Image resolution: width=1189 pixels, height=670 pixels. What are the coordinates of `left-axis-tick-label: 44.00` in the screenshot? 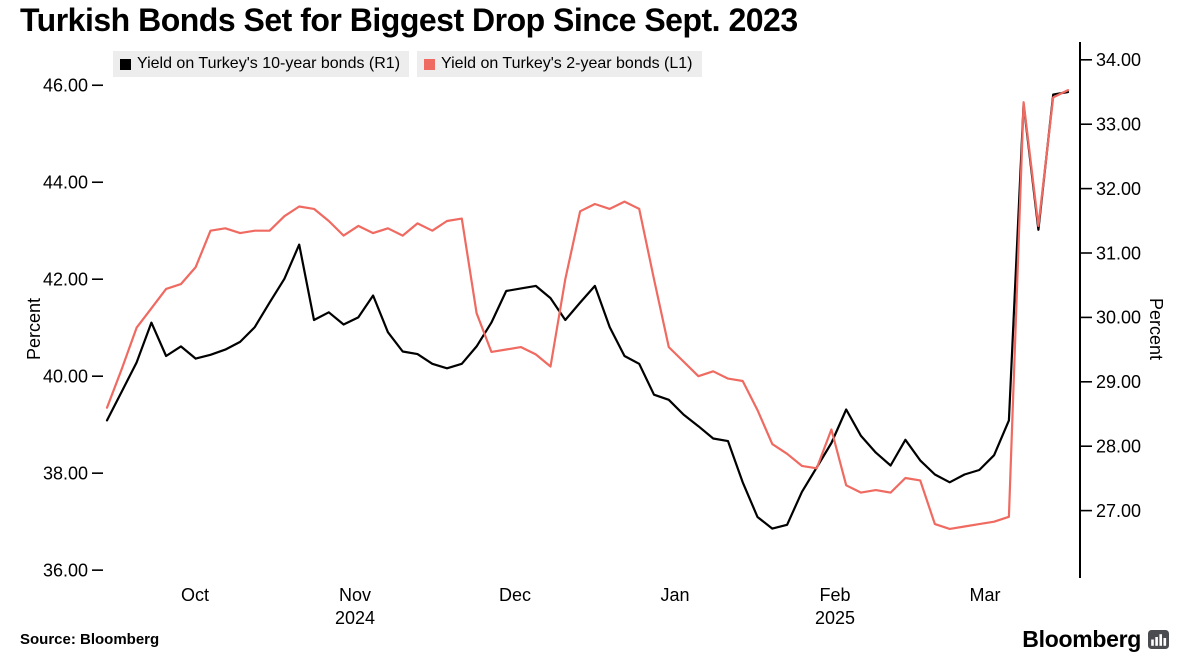 It's located at (65, 183).